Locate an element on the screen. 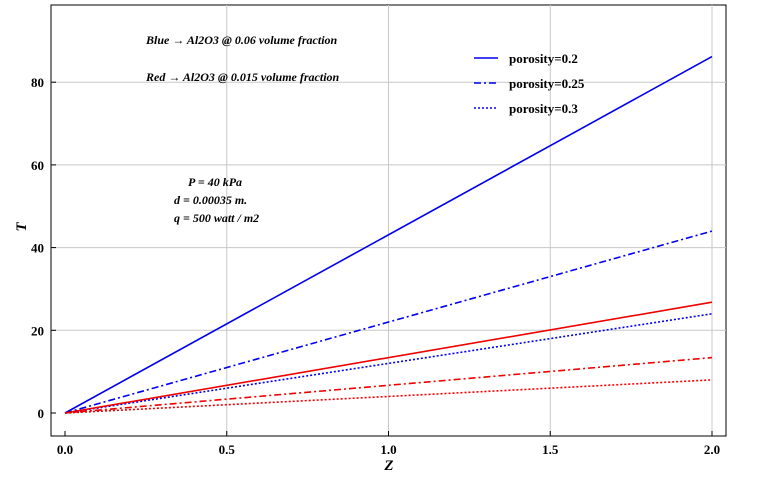 The width and height of the screenshot is (758, 490). annotation-heat-flux: q = 500 watt / m2 is located at coordinates (216, 218).